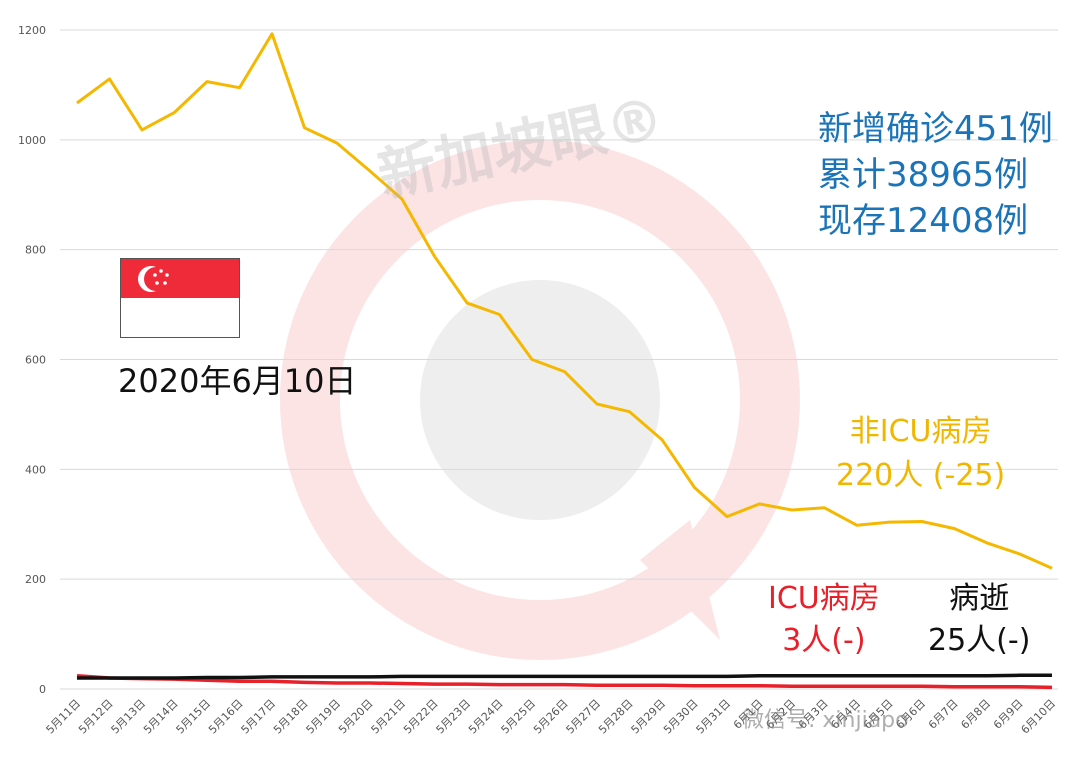  I want to click on x-tick-label: 5月23日, so click(454, 717).